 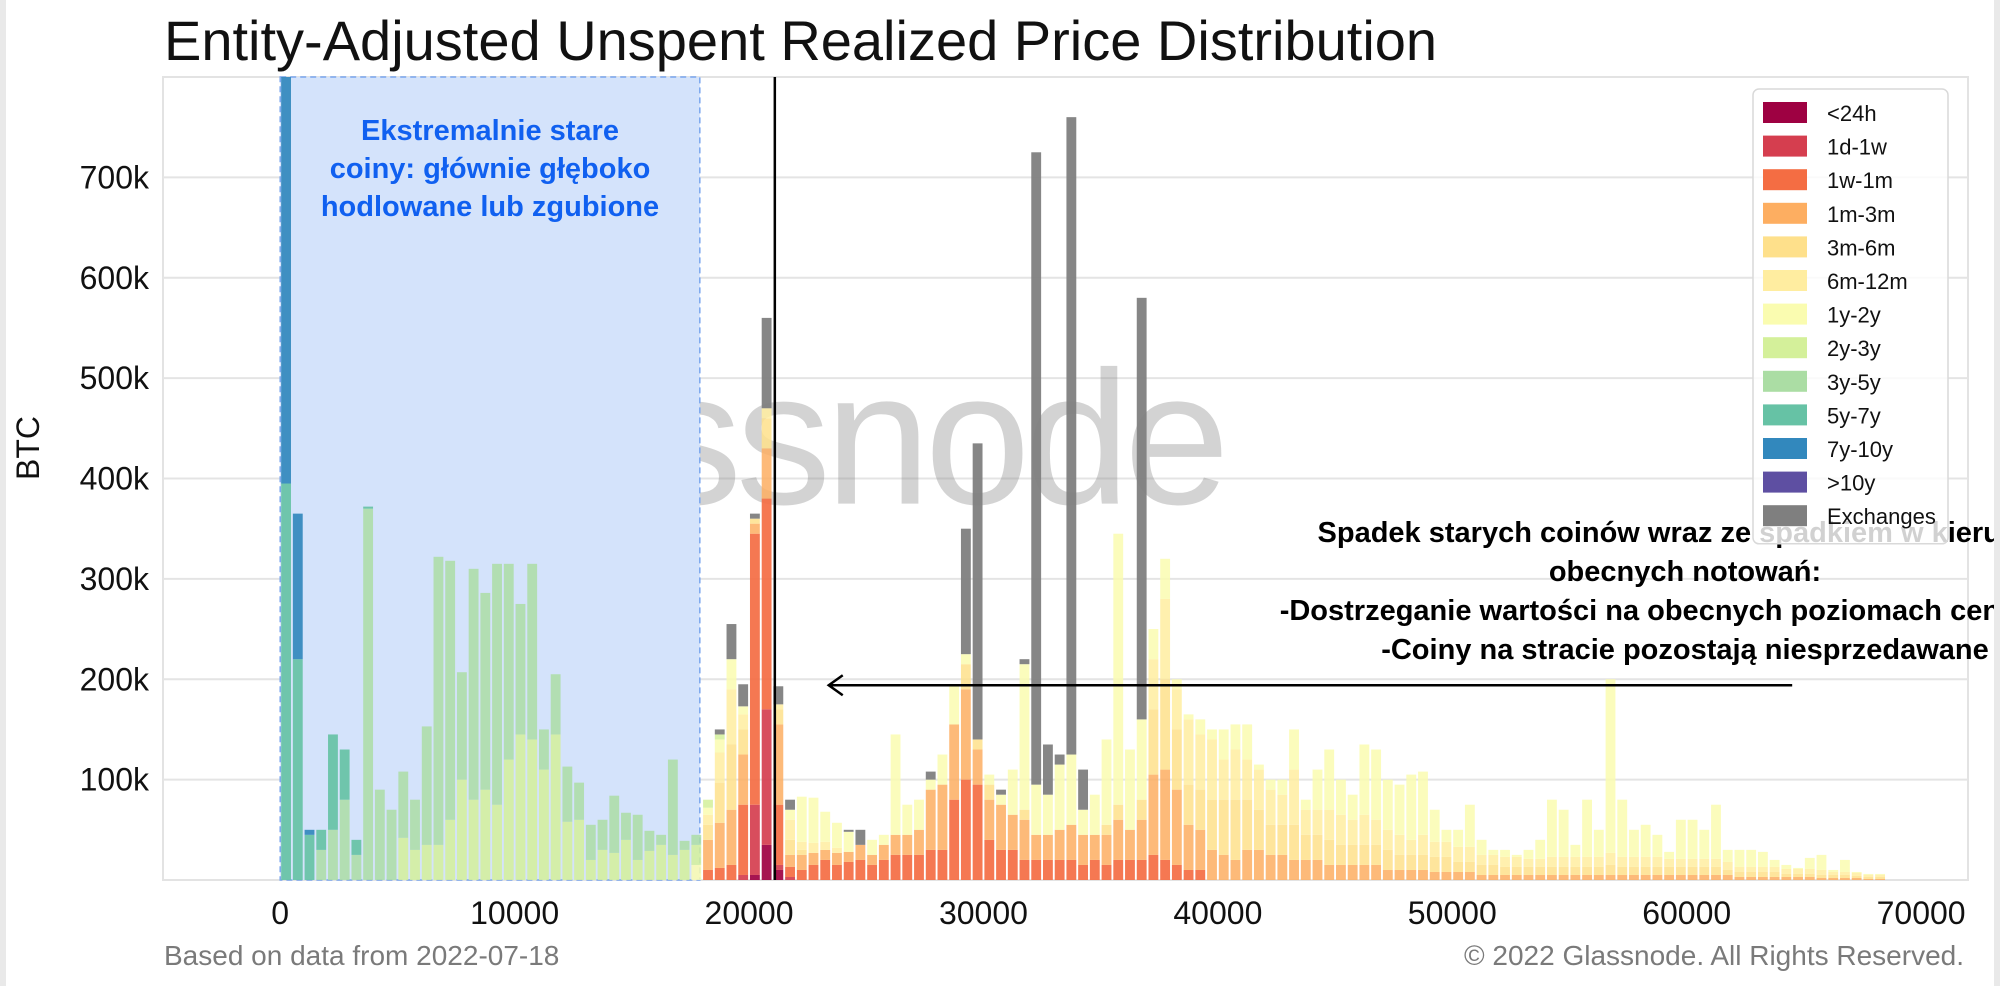 What do you see at coordinates (1861, 247) in the screenshot?
I see `legend-label: 3m-6m` at bounding box center [1861, 247].